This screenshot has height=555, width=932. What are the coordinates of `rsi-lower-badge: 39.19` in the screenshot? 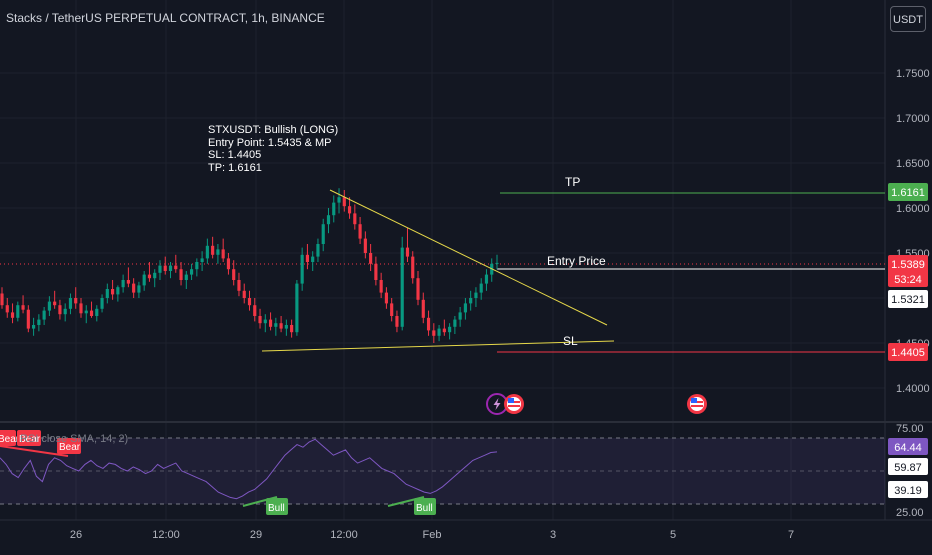 It's located at (908, 489).